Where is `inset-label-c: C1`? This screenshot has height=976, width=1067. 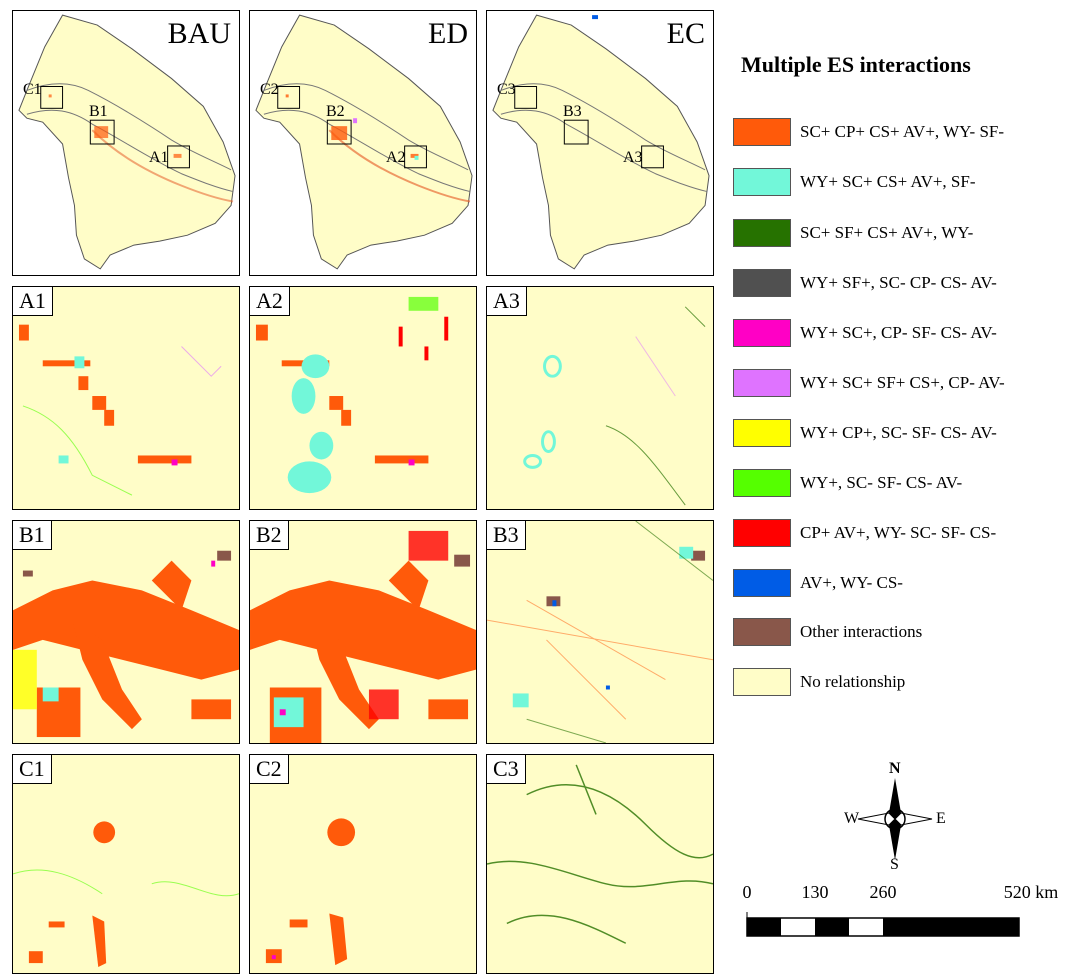 inset-label-c: C1 is located at coordinates (32, 89).